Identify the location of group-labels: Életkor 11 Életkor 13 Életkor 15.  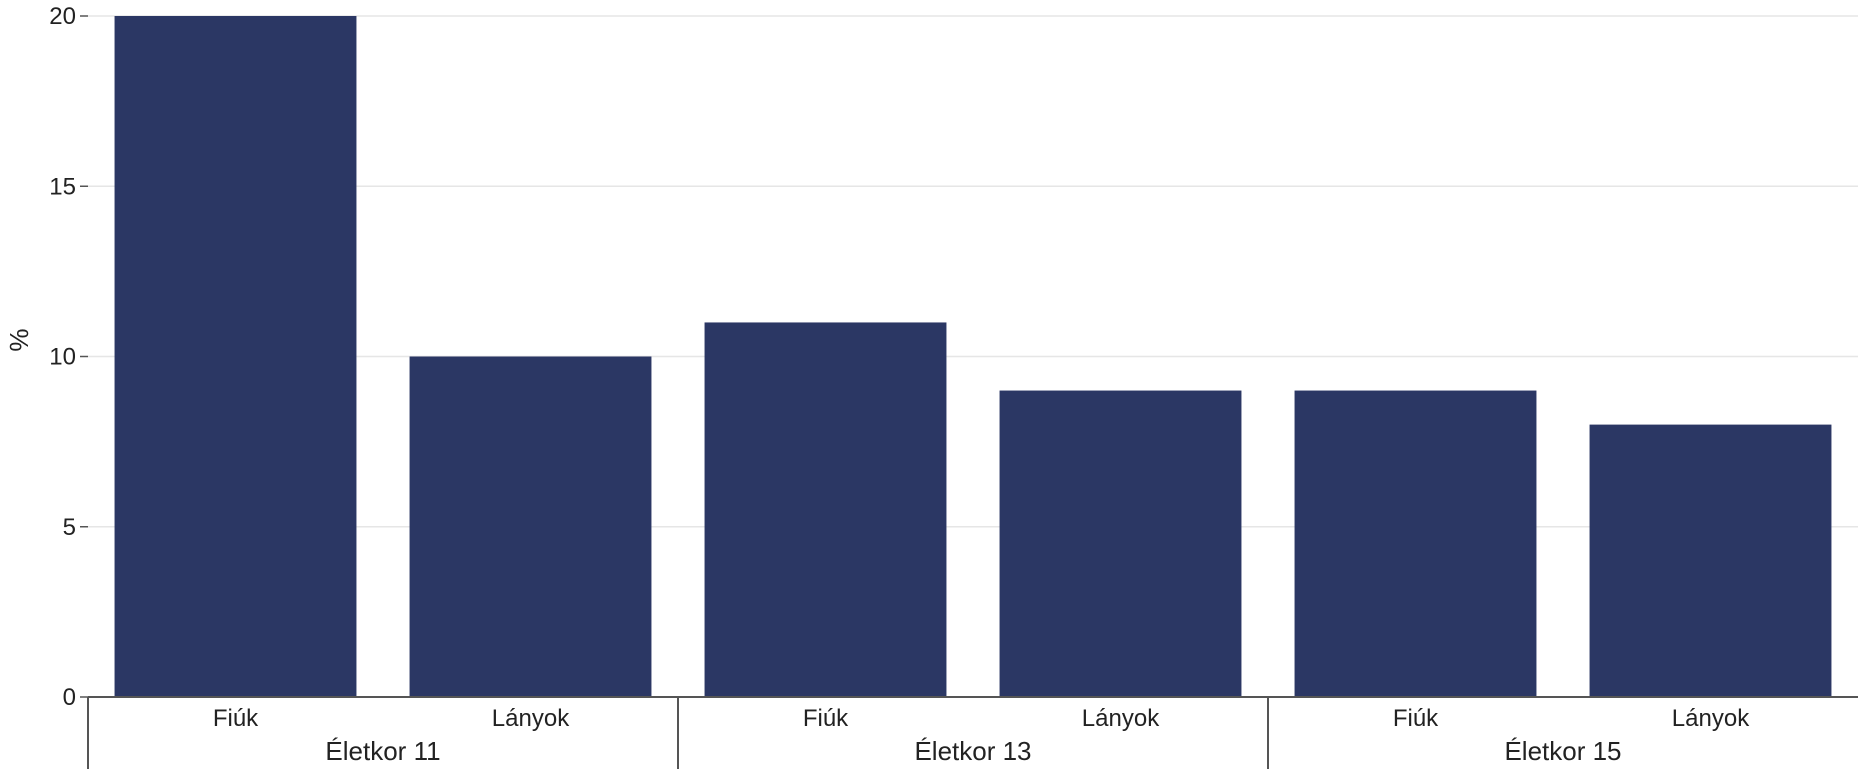
(973, 751).